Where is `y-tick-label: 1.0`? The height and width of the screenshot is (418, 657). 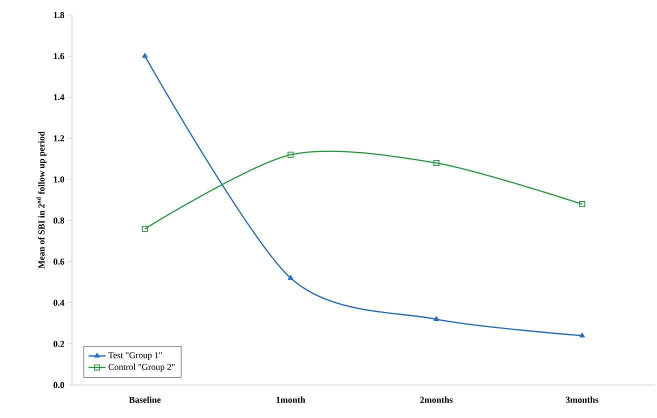
y-tick-label: 1.0 is located at coordinates (59, 179).